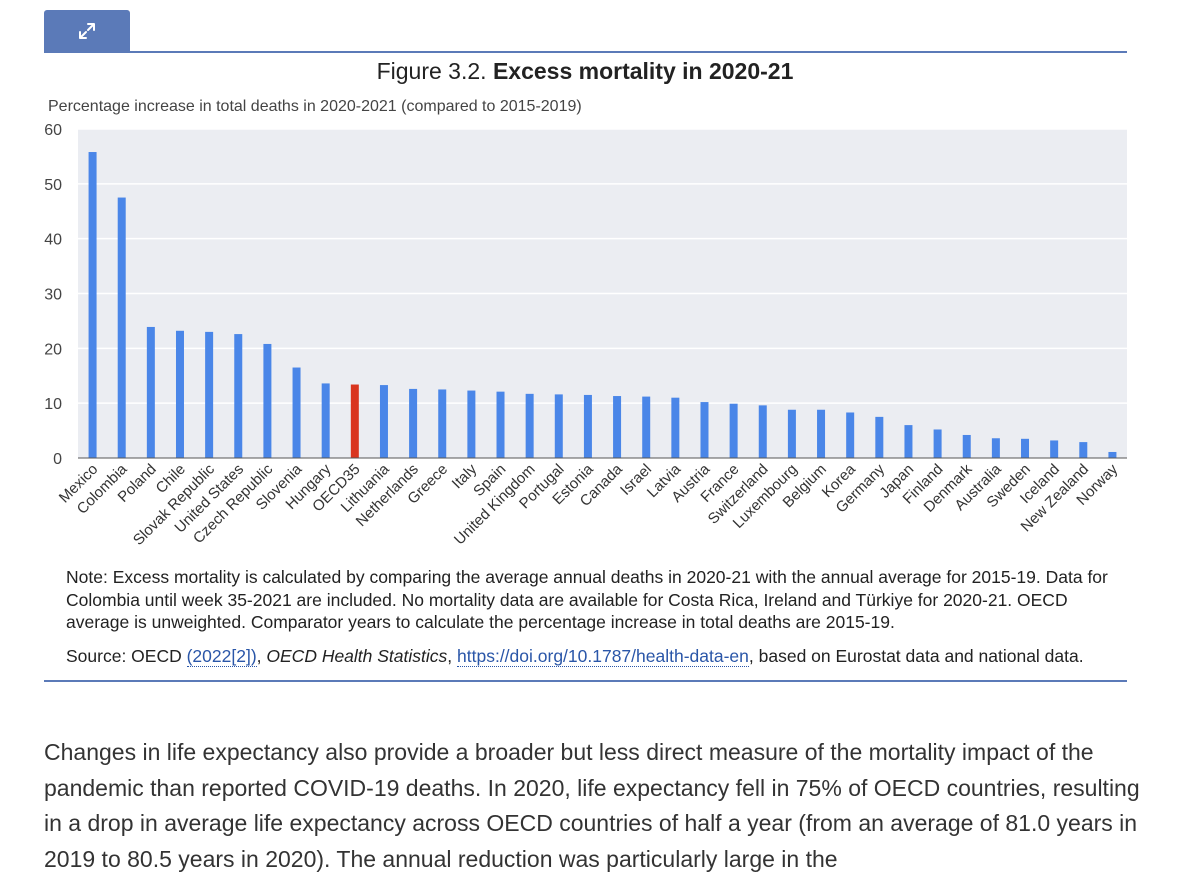 The image size is (1200, 885). What do you see at coordinates (431, 71) in the screenshot?
I see `figure-label: Figure 3.2.` at bounding box center [431, 71].